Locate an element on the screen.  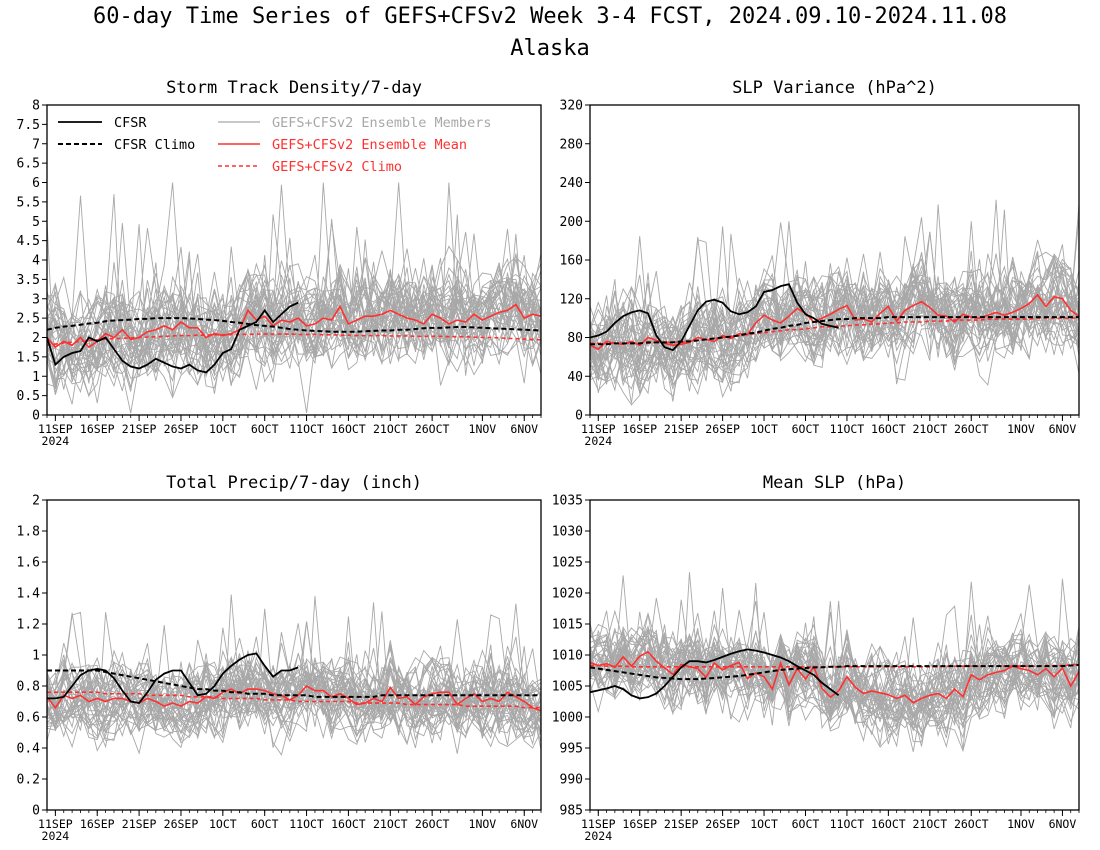
legend-cfsr-label: CFSR is located at coordinates (130, 123).